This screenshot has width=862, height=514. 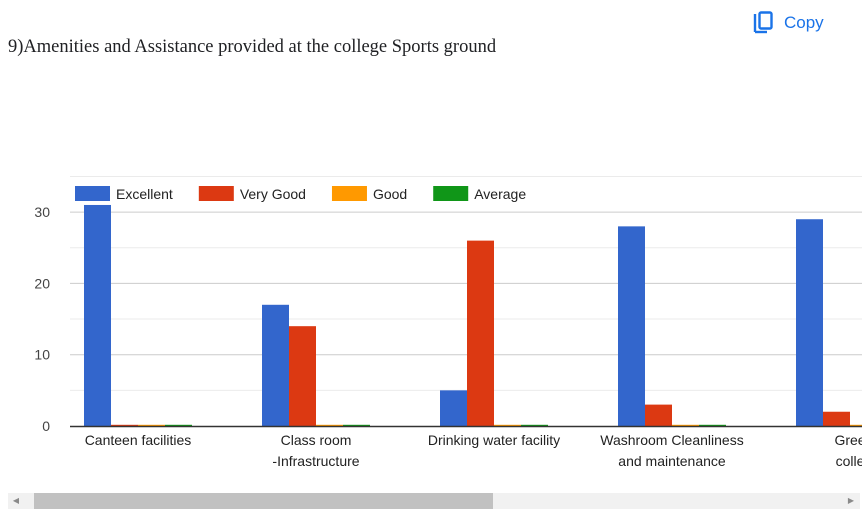 What do you see at coordinates (16, 500) in the screenshot?
I see `scroll-left-arrow: ◀` at bounding box center [16, 500].